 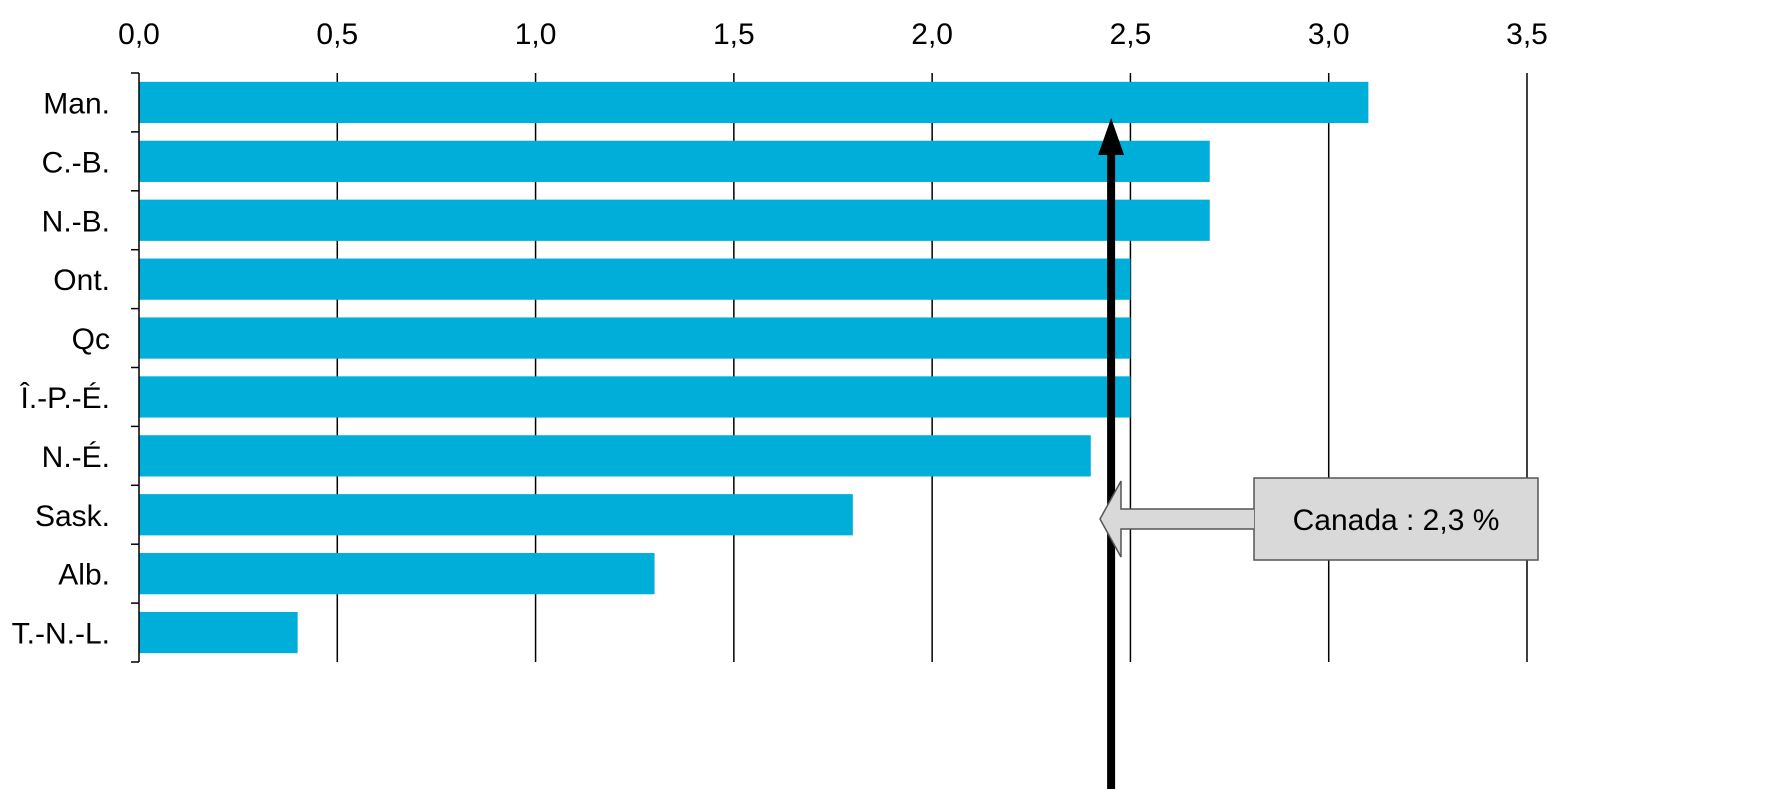 I want to click on callout-arrow-icon, so click(x=1176, y=519).